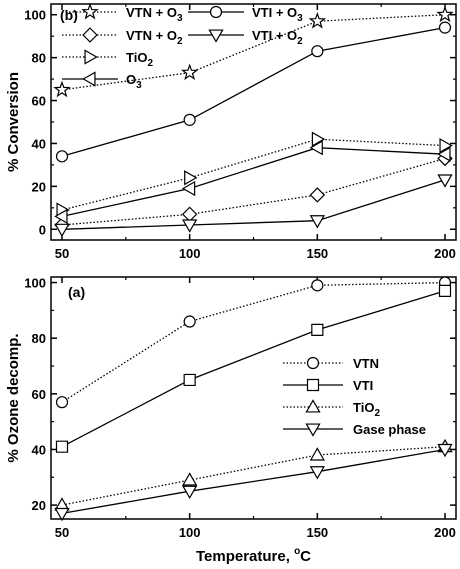 This screenshot has height=569, width=460. Describe the element at coordinates (366, 363) in the screenshot. I see `legend-label: VTN` at that location.